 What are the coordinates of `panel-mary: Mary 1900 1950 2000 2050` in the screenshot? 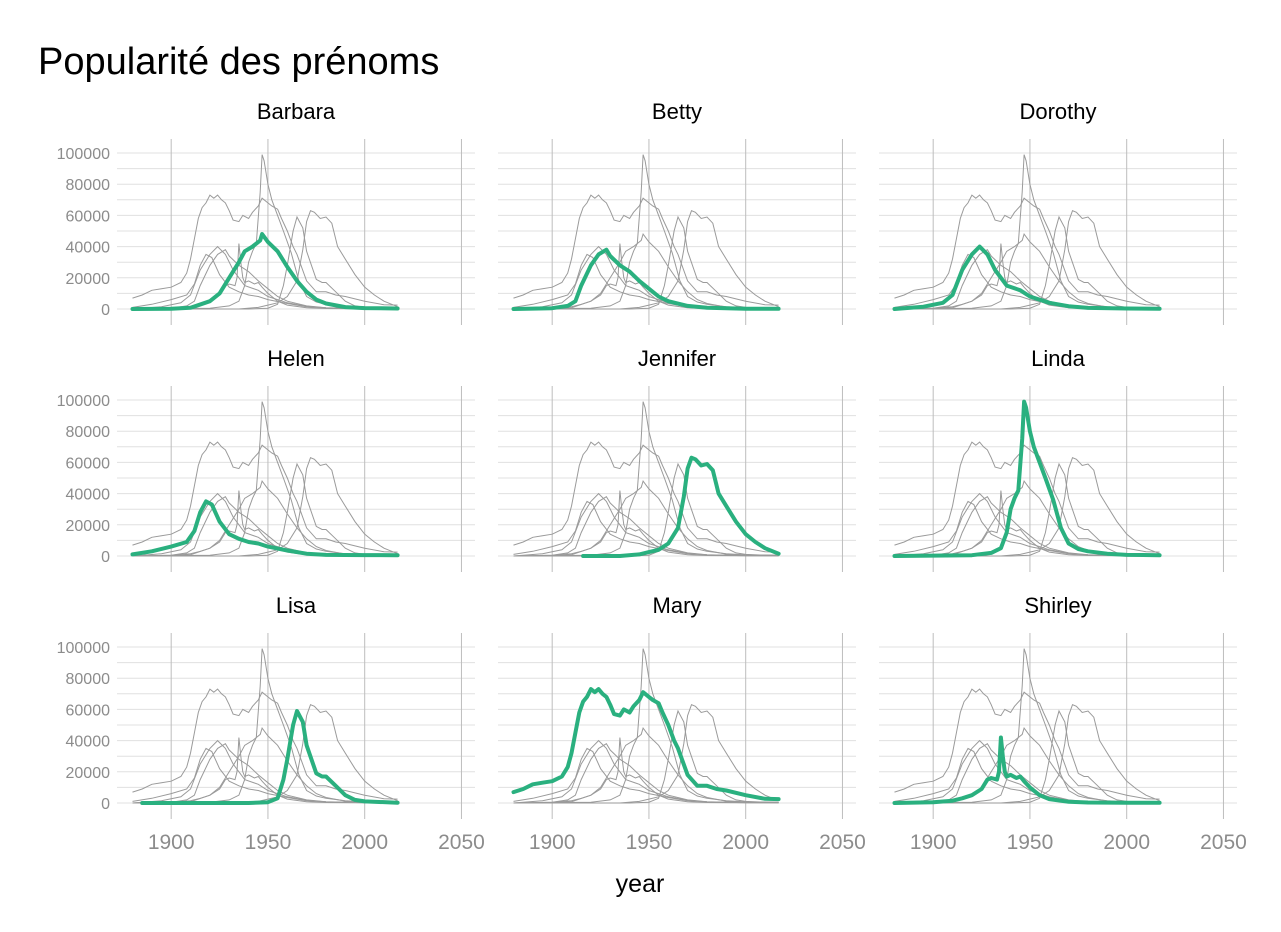 It's located at (682, 723).